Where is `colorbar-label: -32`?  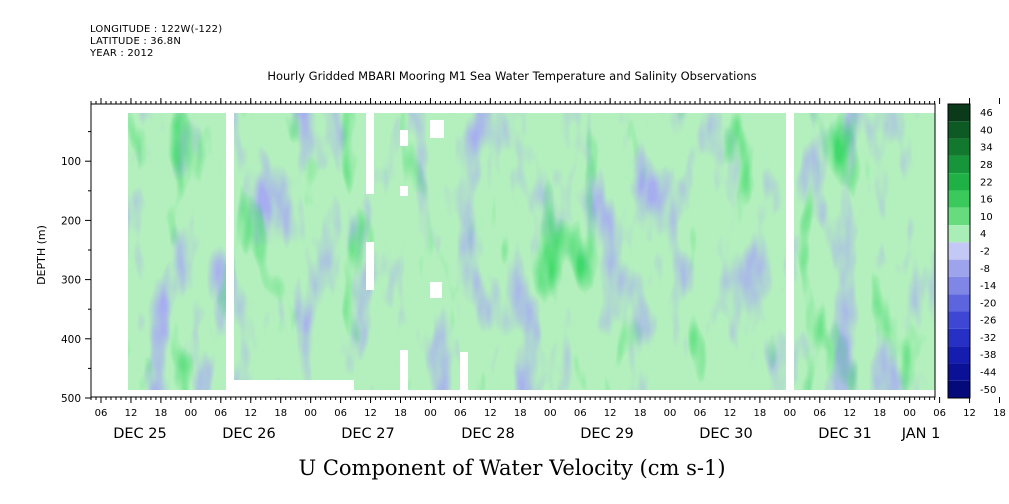
colorbar-label: -32 is located at coordinates (988, 338).